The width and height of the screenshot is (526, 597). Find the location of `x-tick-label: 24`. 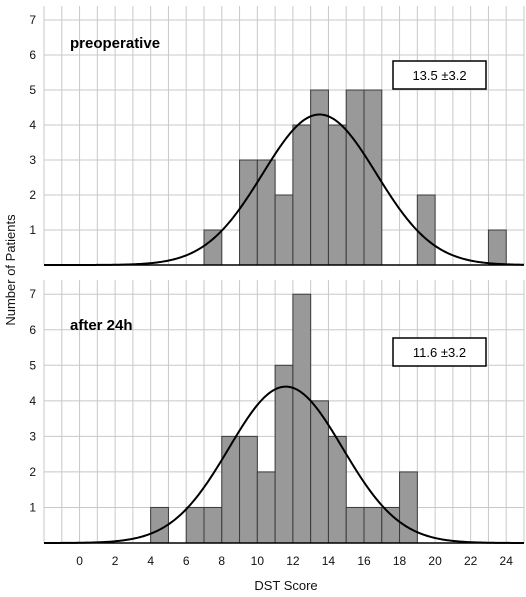

x-tick-label: 24 is located at coordinates (507, 561).